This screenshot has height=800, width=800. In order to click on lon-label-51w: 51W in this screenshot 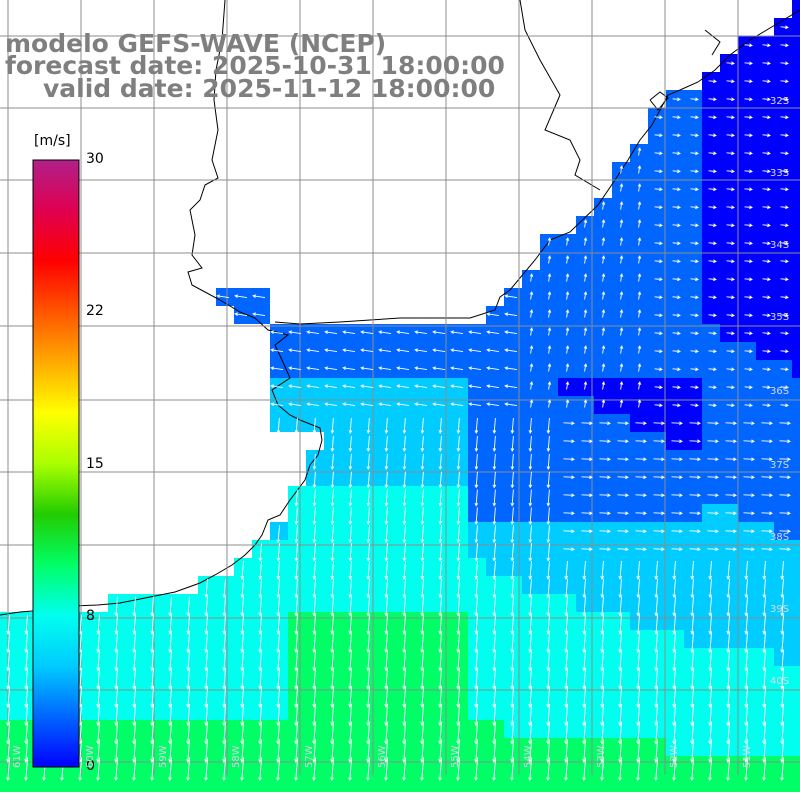, I will do `click(747, 756)`.